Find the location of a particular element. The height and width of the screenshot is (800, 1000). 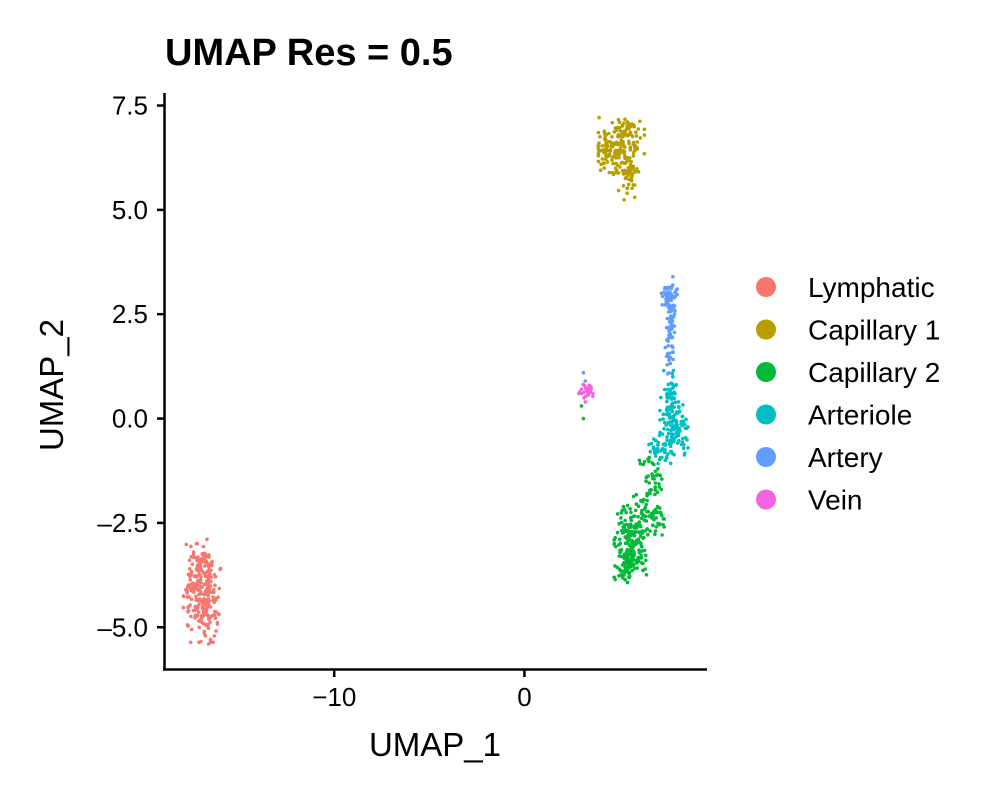

legend-label: Arteriole is located at coordinates (860, 415).